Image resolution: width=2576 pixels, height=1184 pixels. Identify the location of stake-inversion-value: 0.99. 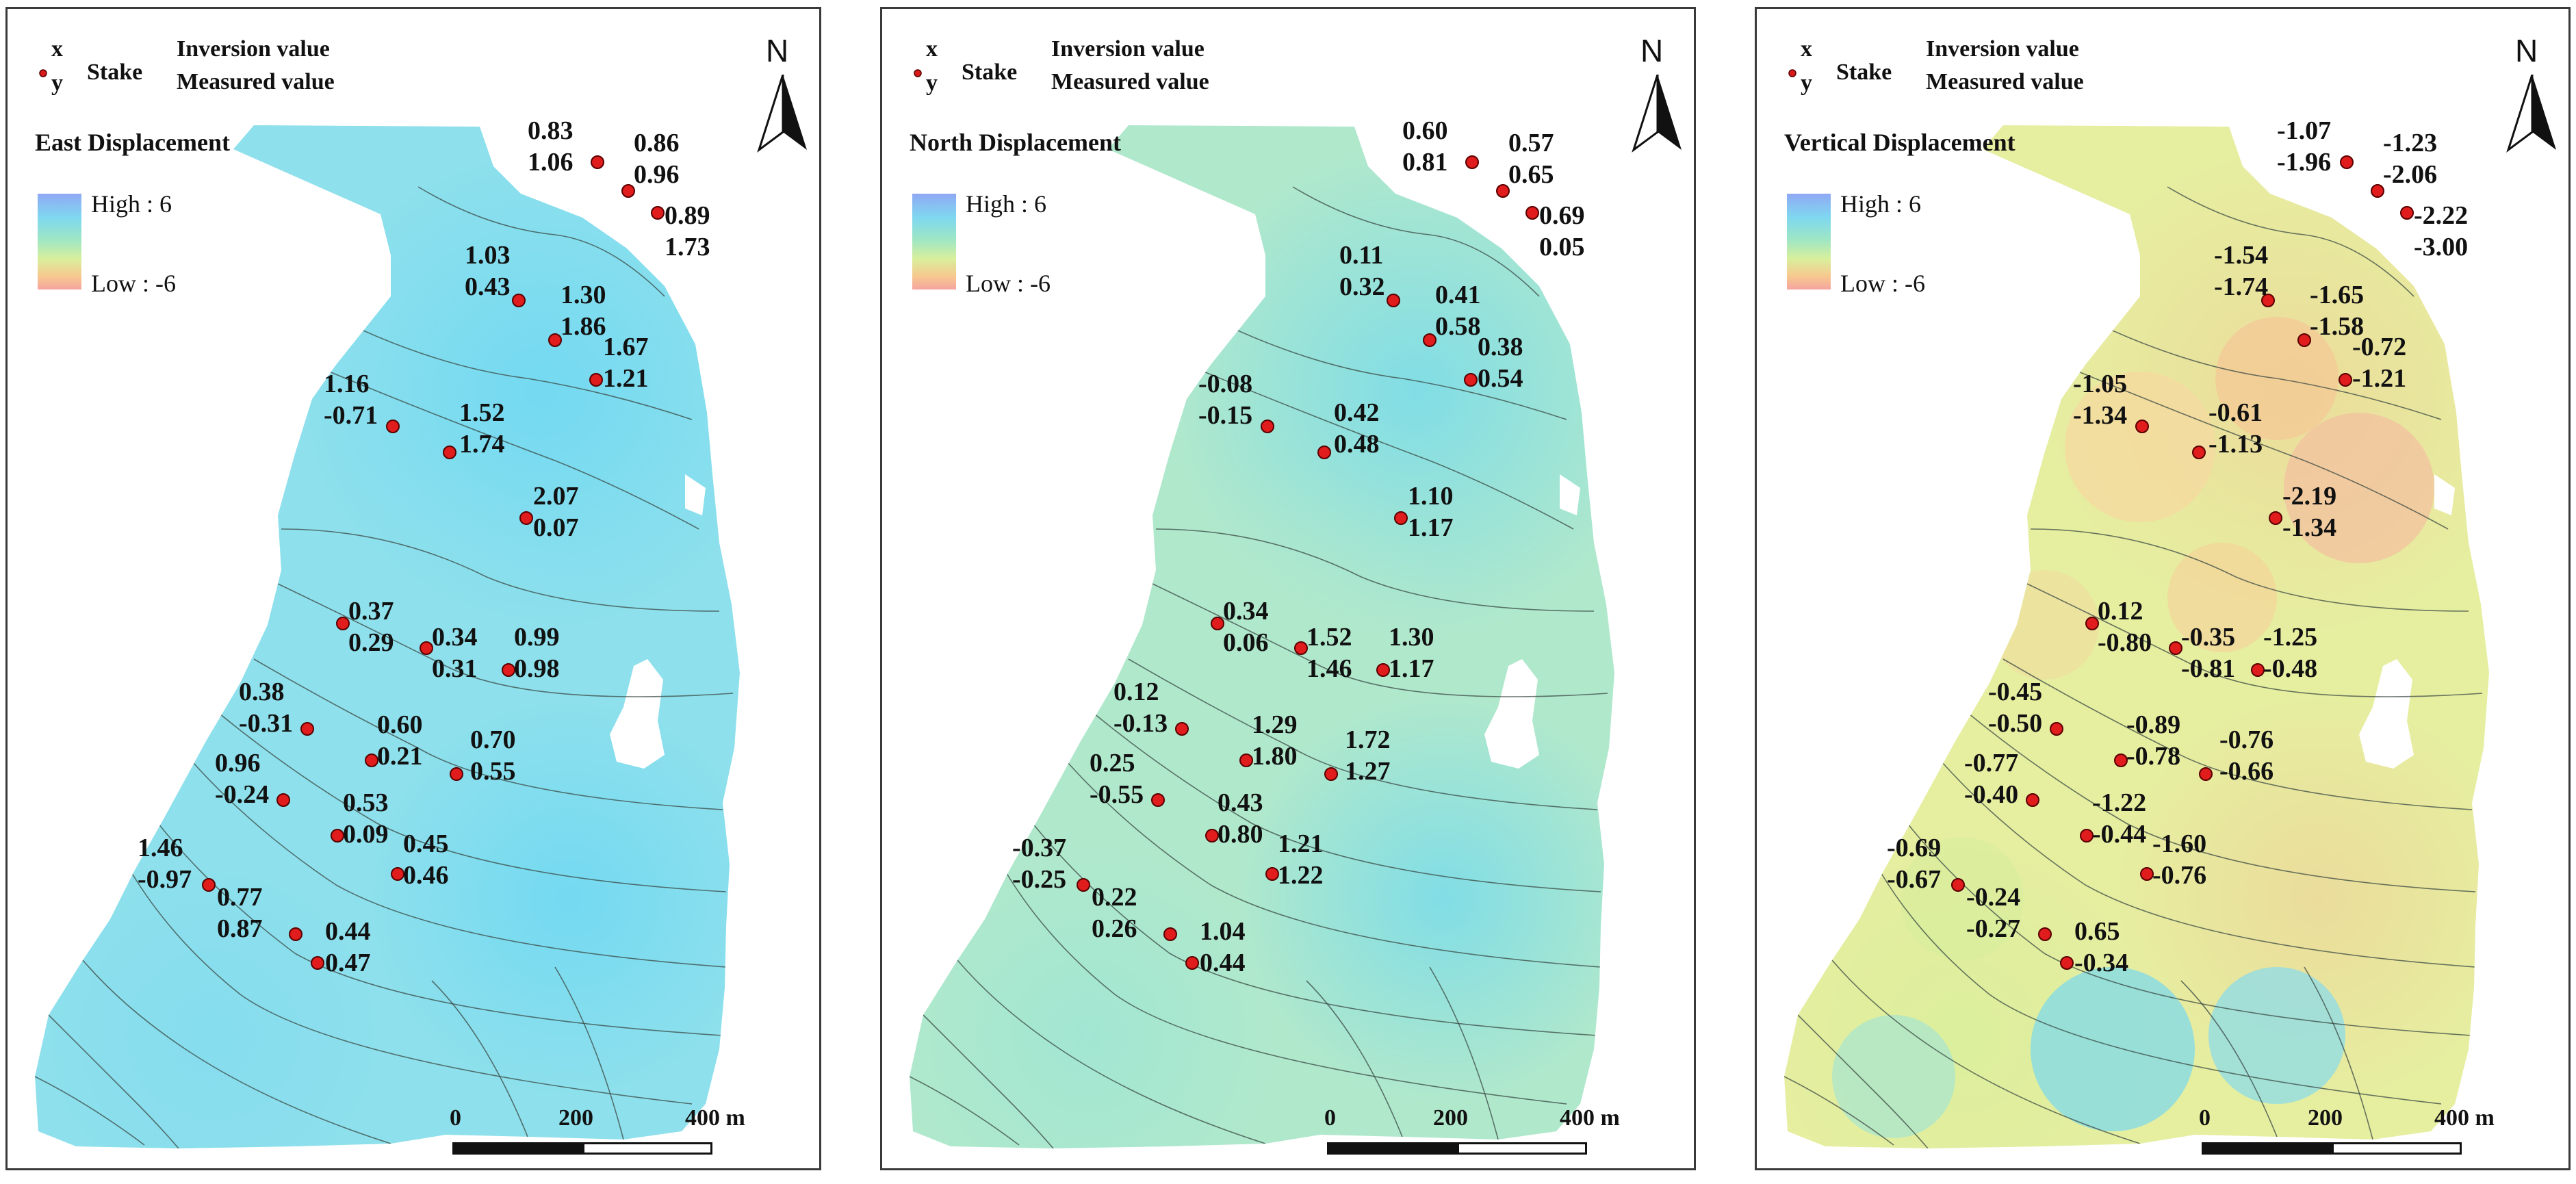
(537, 637).